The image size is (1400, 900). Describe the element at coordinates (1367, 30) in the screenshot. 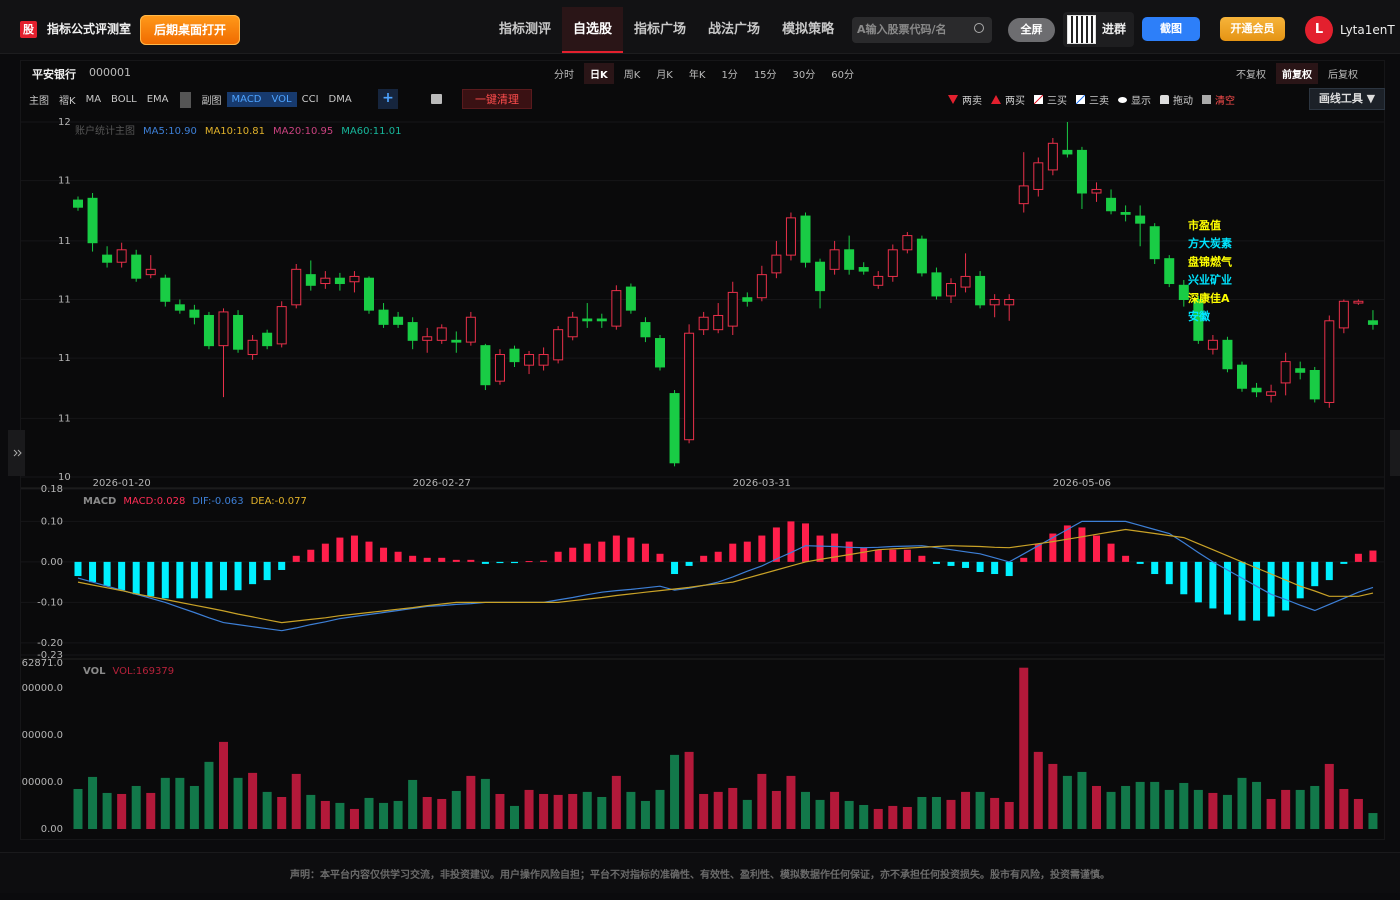

I see `username: Lyta1enT` at that location.